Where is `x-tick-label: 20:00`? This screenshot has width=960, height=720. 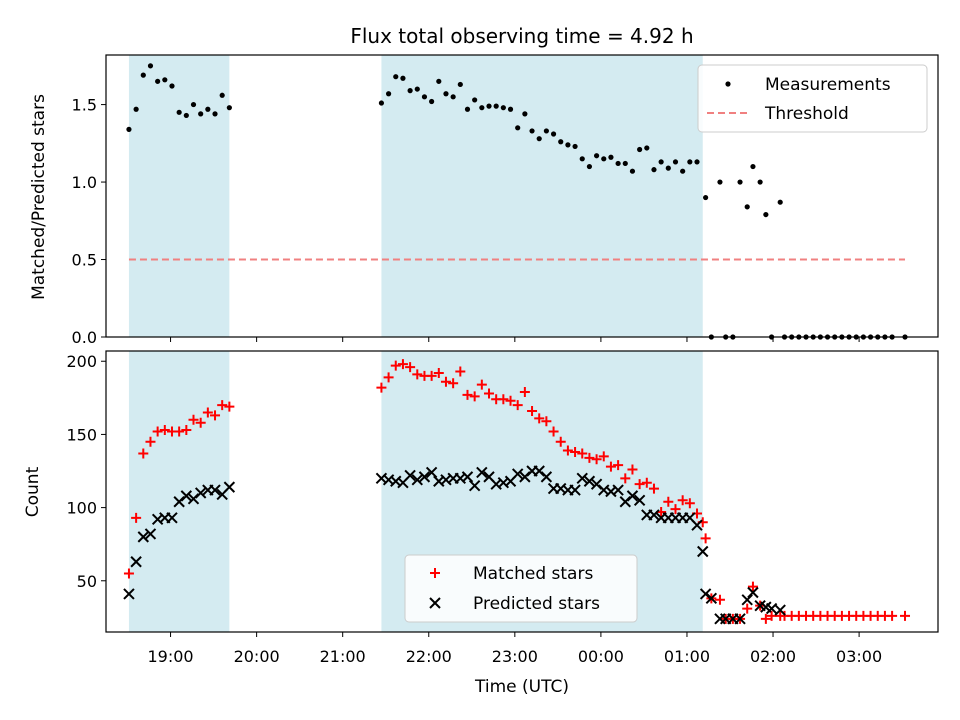 x-tick-label: 20:00 is located at coordinates (257, 656).